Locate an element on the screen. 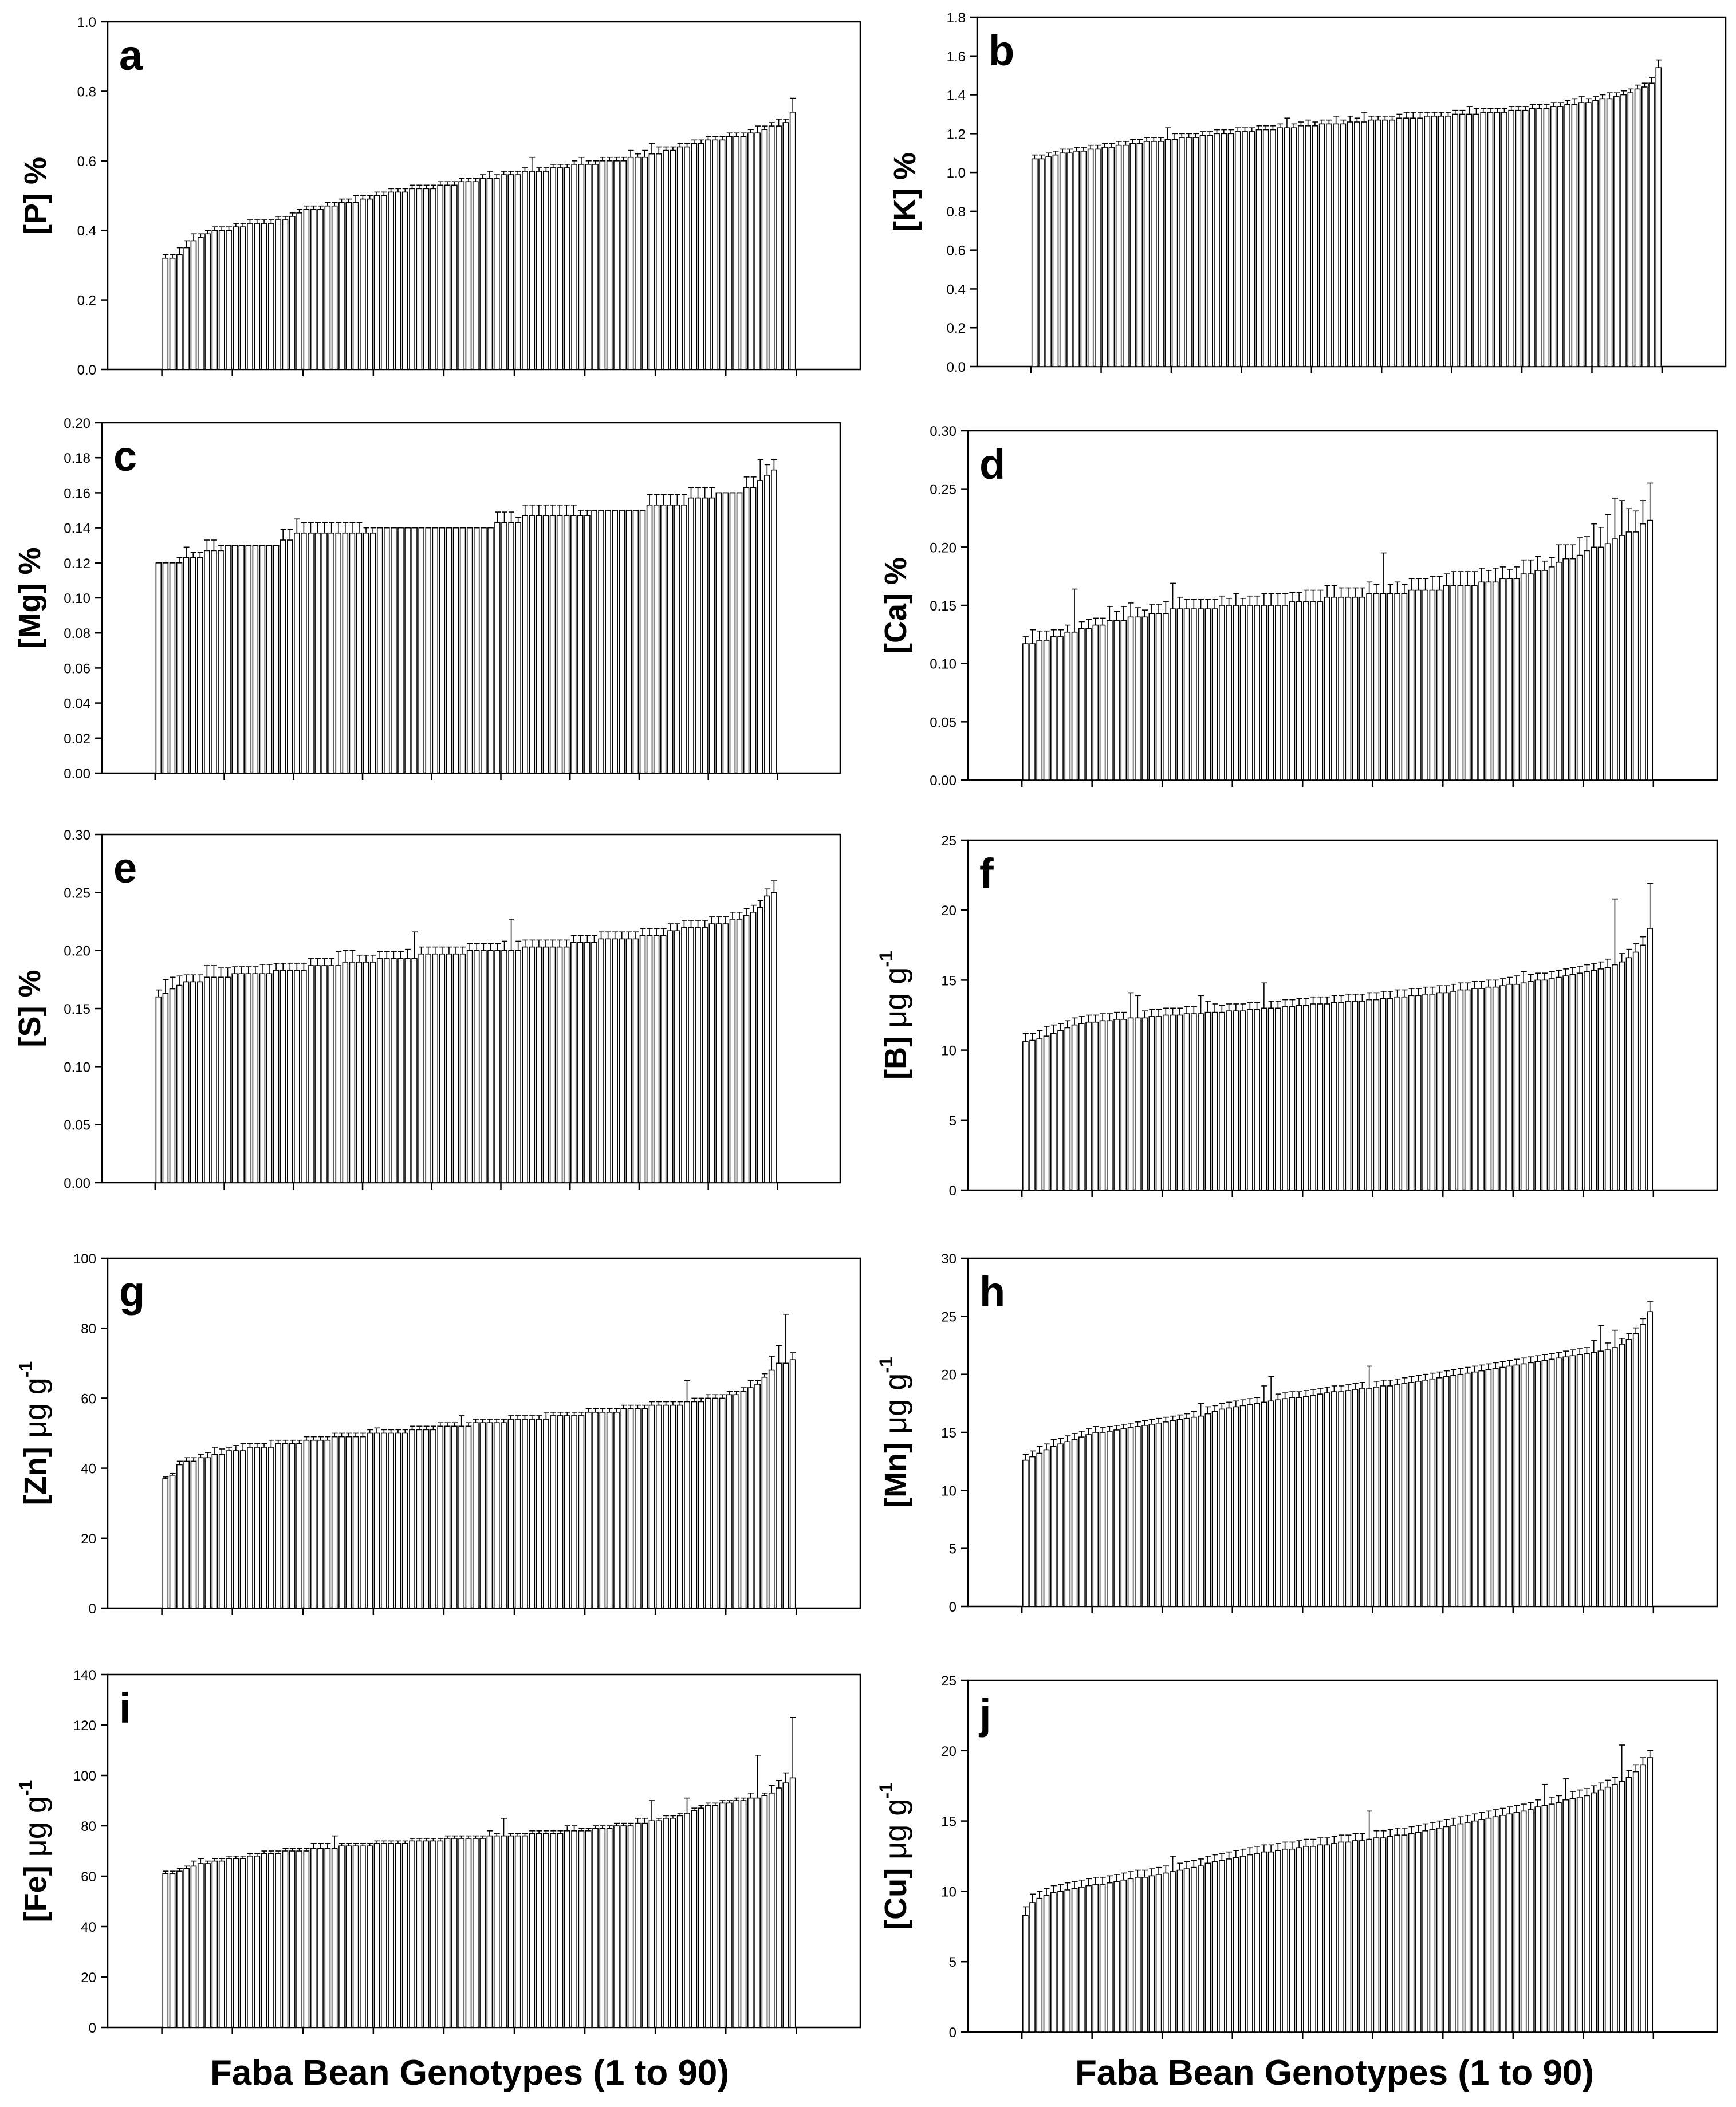 The height and width of the screenshot is (2107, 1736). y-axis-label-element: [Ca] is located at coordinates (896, 619).